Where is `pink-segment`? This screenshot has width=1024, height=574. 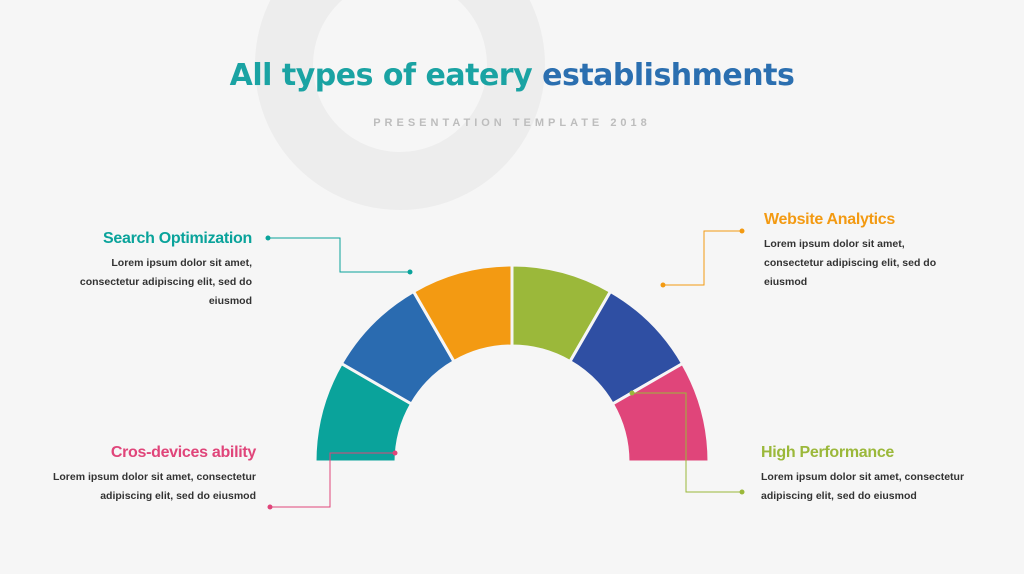 pink-segment is located at coordinates (660, 412).